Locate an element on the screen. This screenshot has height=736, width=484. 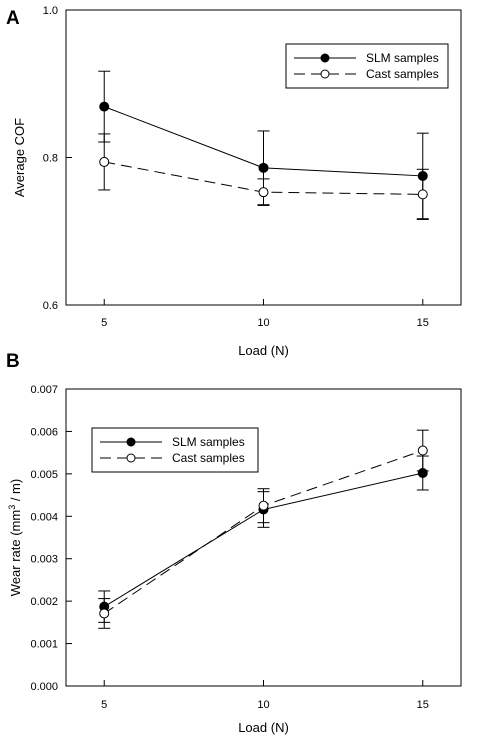
y-tick-label: 0.000 is located at coordinates (44, 687).